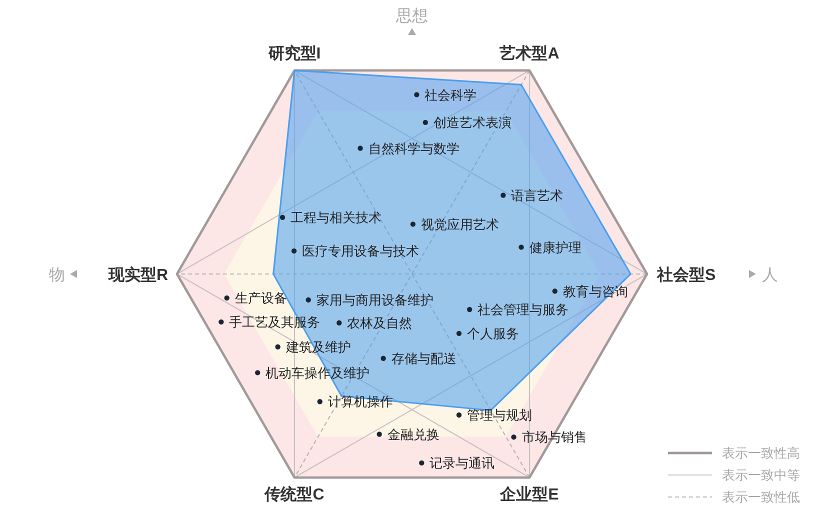  Describe the element at coordinates (549, 437) in the screenshot. I see `annotation: 市场与销售` at that location.